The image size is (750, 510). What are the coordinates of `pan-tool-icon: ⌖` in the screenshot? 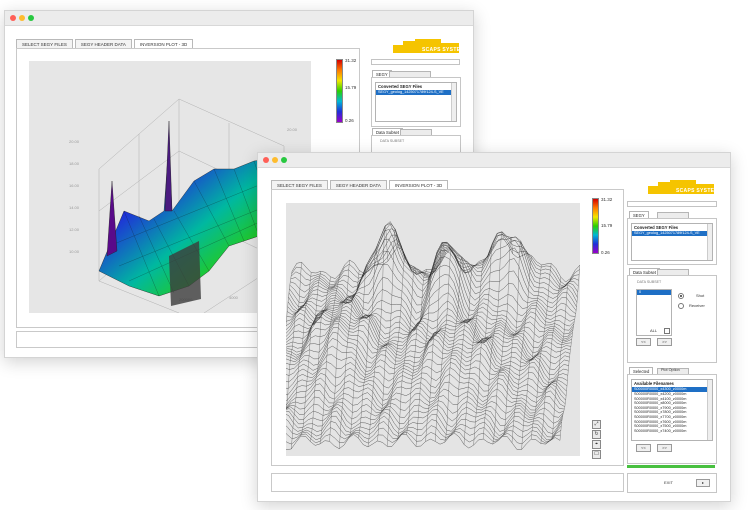 It's located at (596, 444).